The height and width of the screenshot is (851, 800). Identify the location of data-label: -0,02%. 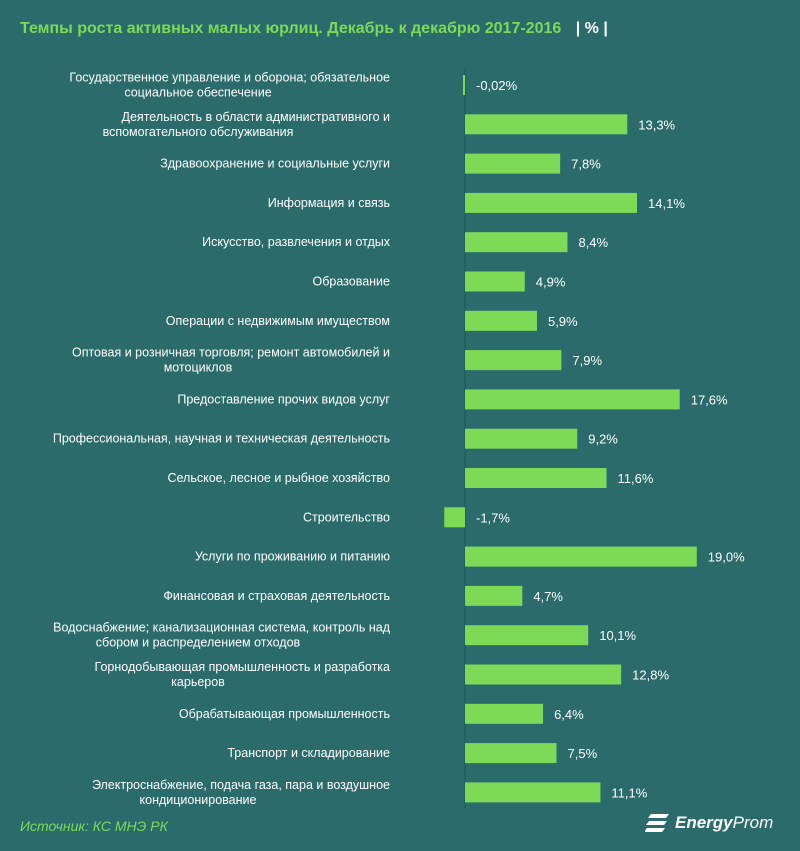
(497, 85).